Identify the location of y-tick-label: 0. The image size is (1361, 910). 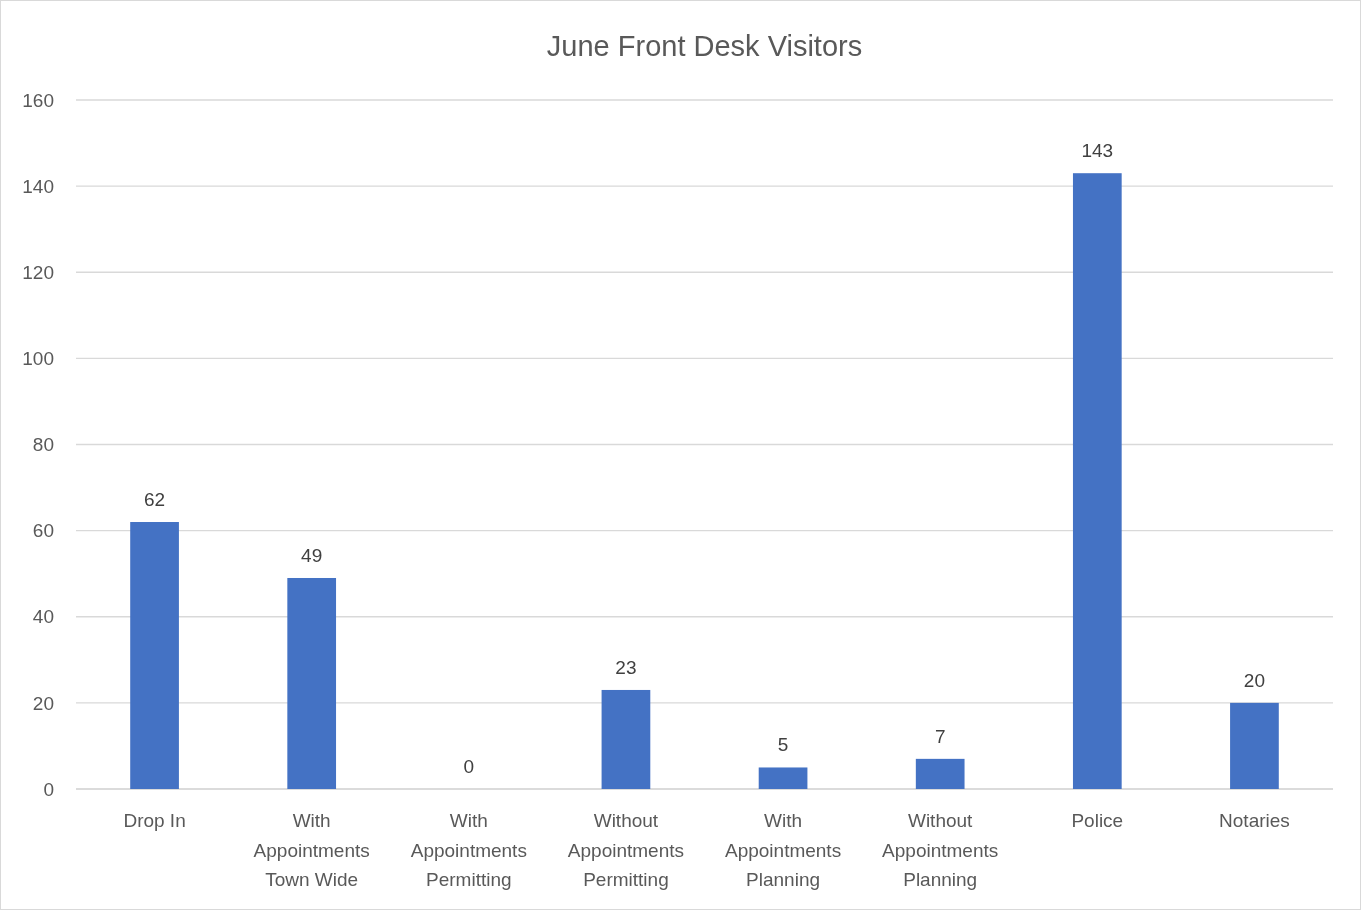
(48, 789).